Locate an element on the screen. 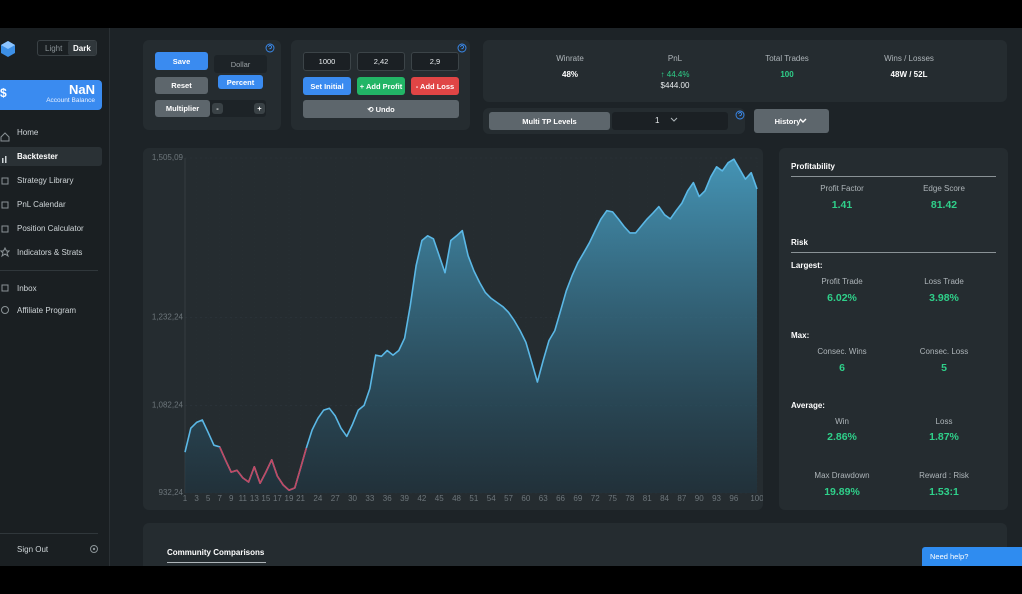 This screenshot has height=594, width=1022. community-panel is located at coordinates (575, 544).